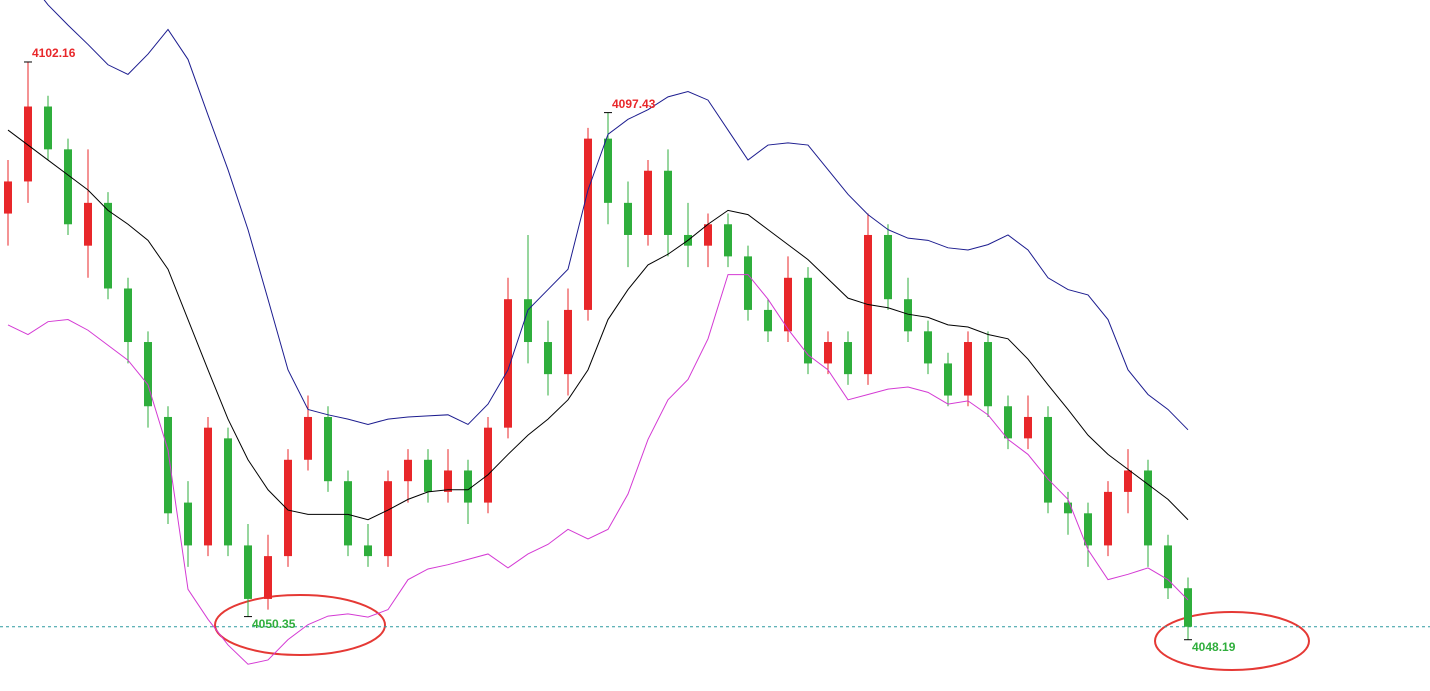 Image resolution: width=1430 pixels, height=691 pixels. What do you see at coordinates (634, 104) in the screenshot?
I see `high-label: 4097.43` at bounding box center [634, 104].